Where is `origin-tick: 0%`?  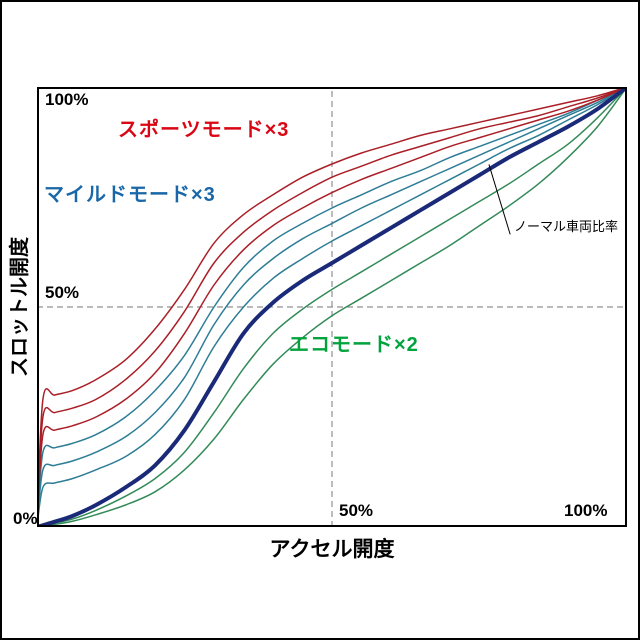
origin-tick: 0% is located at coordinates (25, 518).